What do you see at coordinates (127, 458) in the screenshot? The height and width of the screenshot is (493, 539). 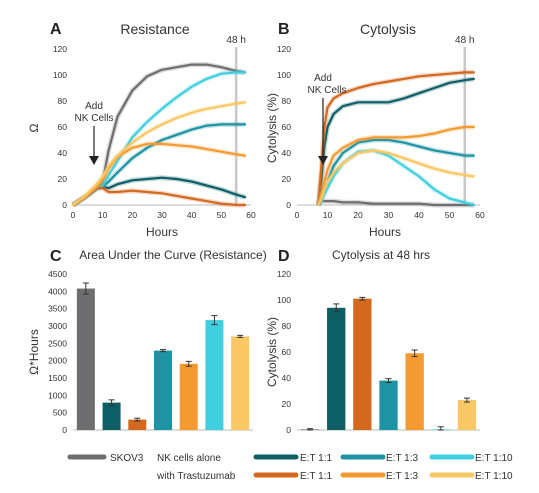 I see `legend-label-skov3: SKOV3` at bounding box center [127, 458].